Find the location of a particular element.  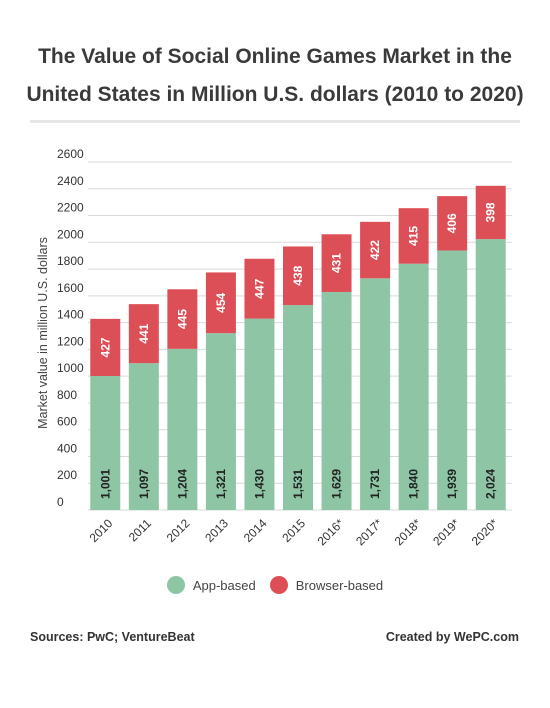

x-tick-label: 2011 is located at coordinates (140, 530).